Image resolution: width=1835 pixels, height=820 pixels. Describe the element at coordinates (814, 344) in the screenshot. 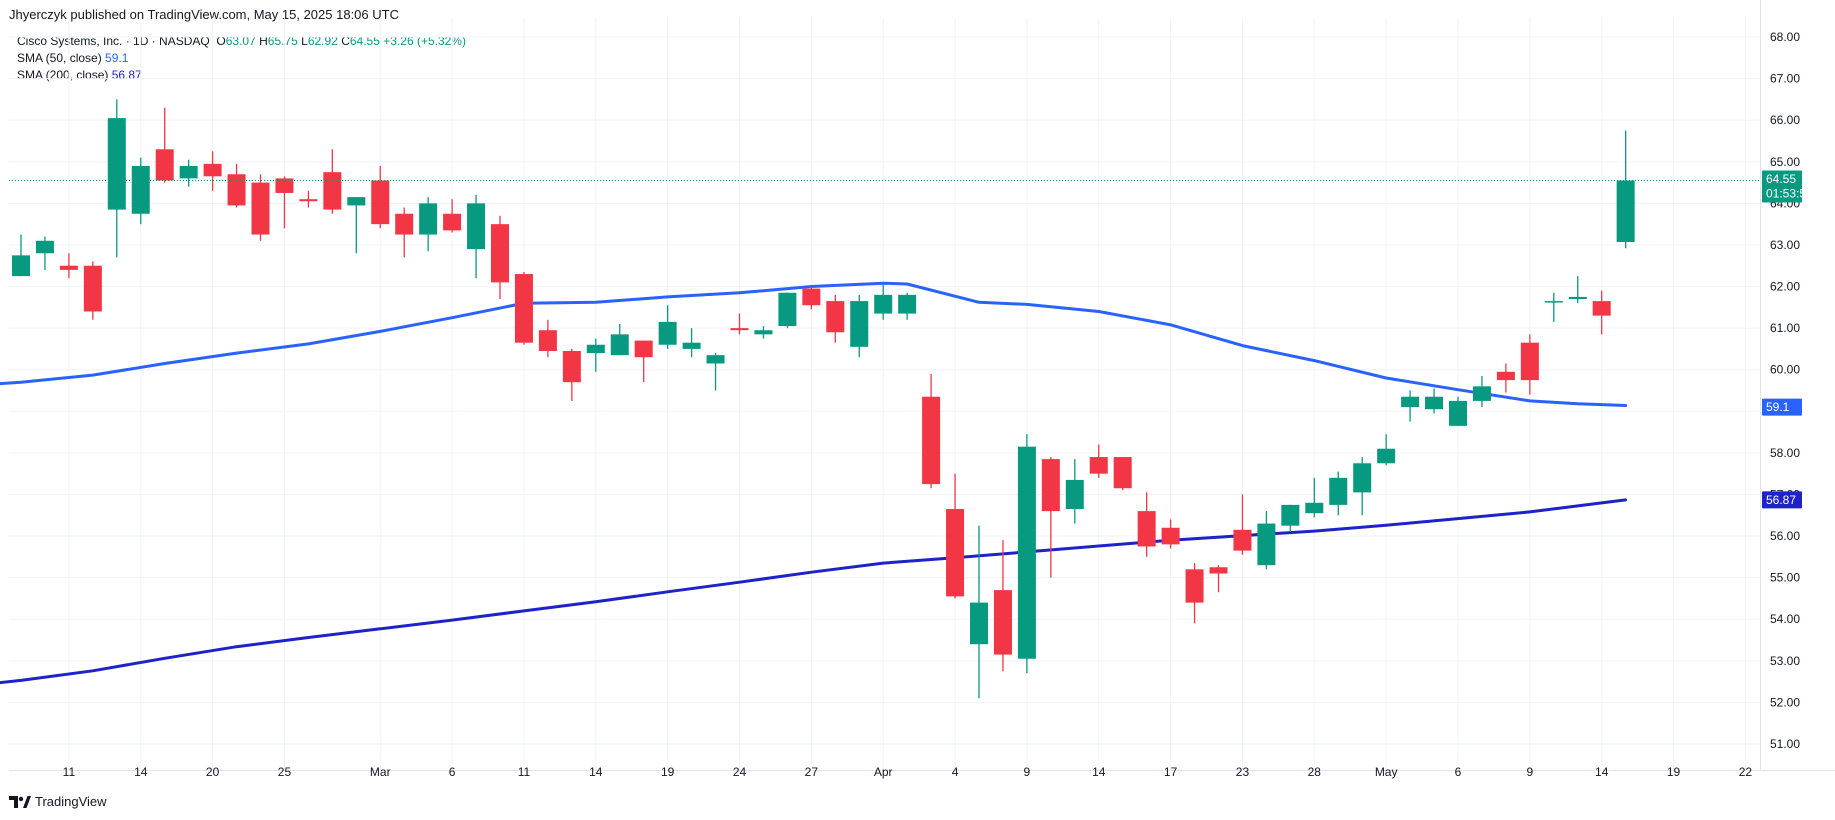

I see `sma50-line` at that location.